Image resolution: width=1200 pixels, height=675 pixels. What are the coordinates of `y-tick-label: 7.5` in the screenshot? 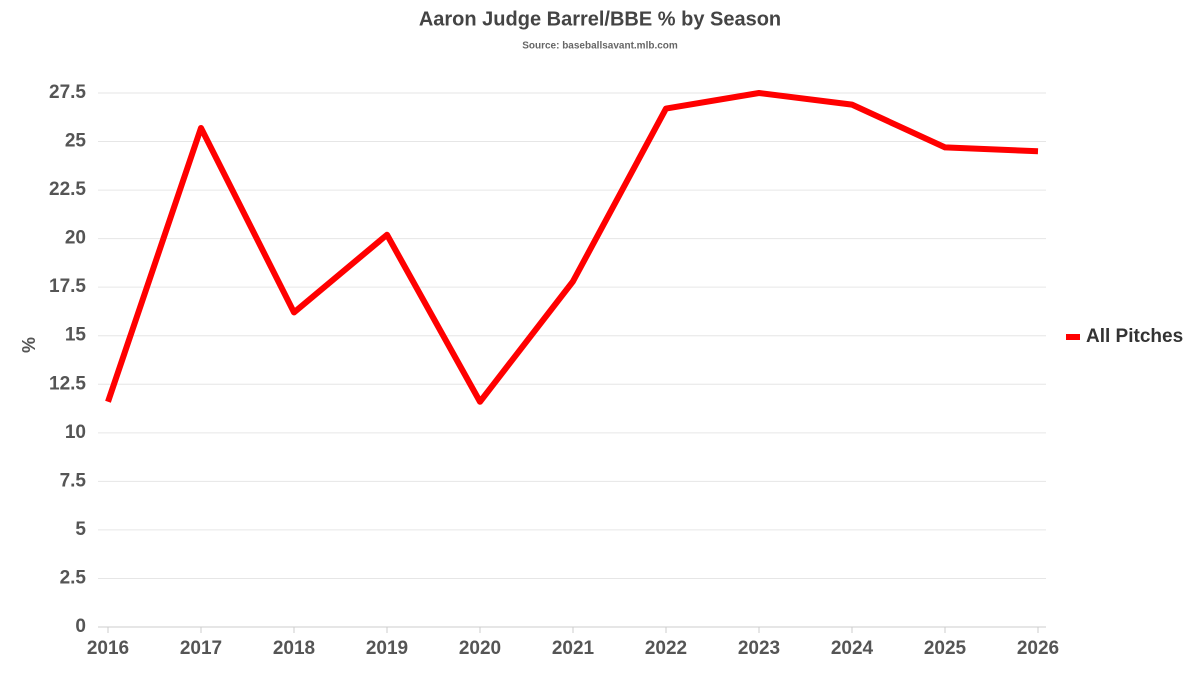 It's located at (73, 480).